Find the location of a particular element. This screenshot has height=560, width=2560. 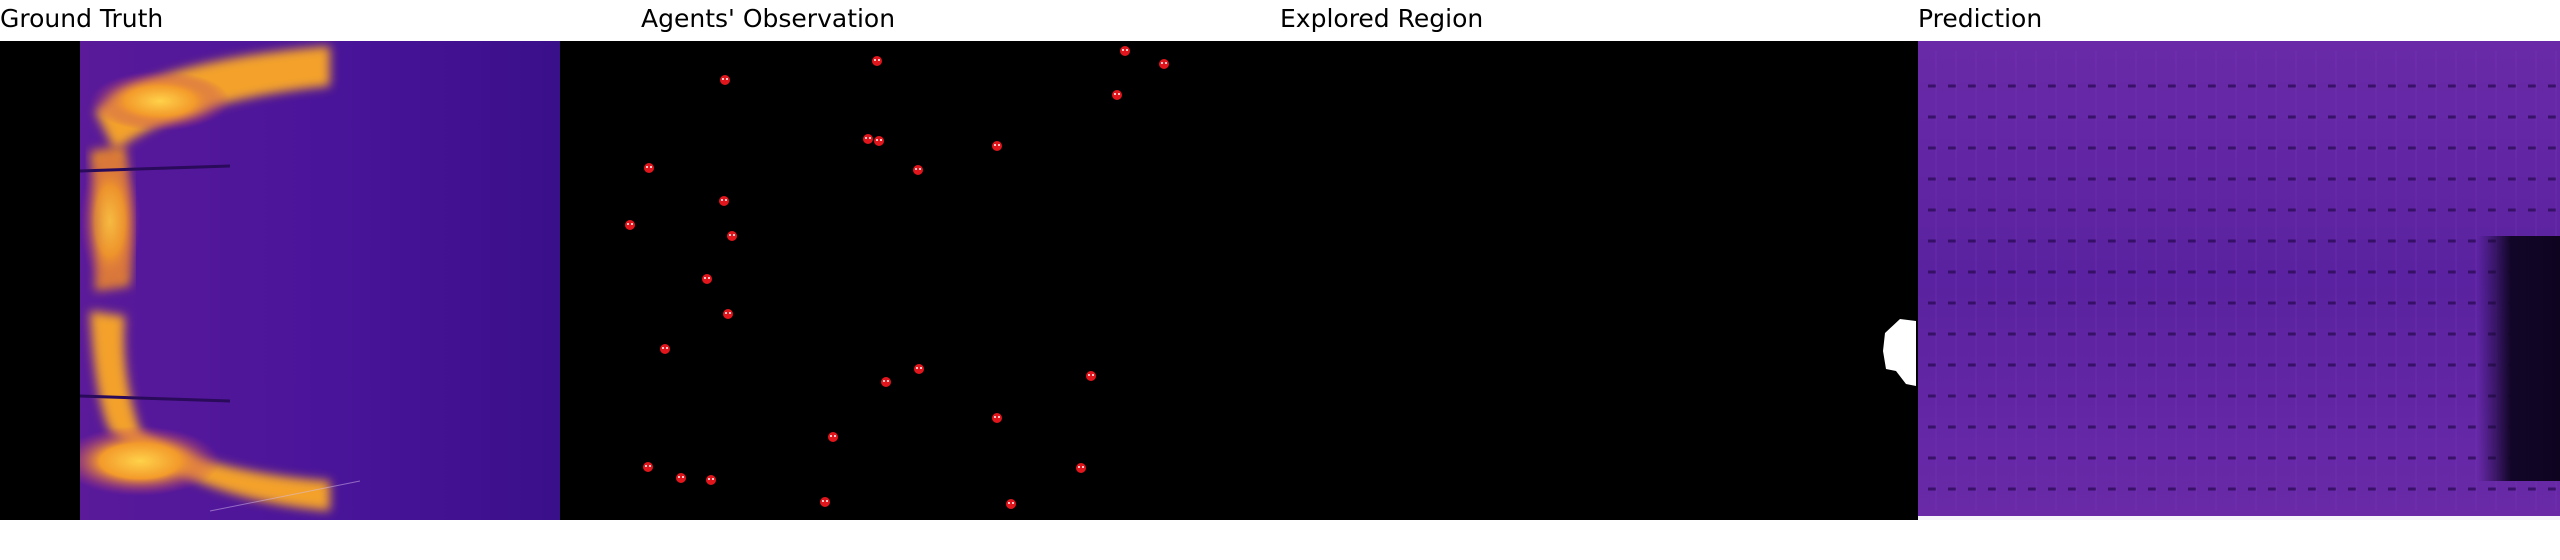

ground-truth-title: Ground Truth is located at coordinates (82, 18).